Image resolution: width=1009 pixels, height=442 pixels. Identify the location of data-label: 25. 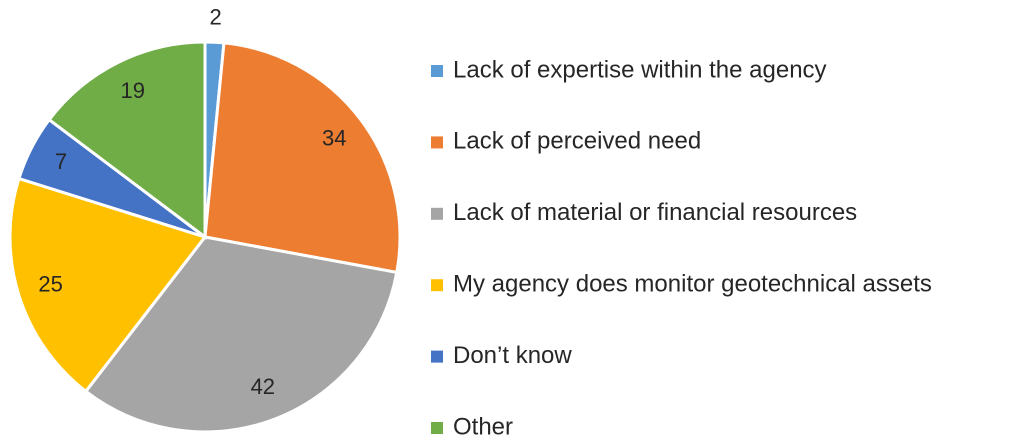
(50, 283).